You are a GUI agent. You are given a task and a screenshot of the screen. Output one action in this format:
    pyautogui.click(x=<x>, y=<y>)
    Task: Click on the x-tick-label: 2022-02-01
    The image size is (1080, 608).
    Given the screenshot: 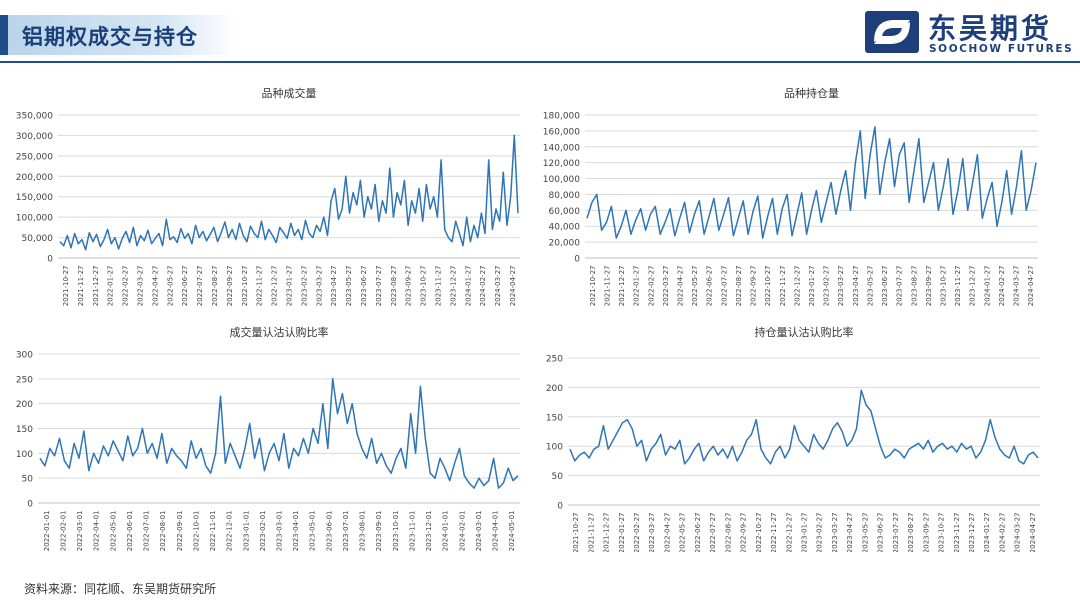 What is the action you would take?
    pyautogui.click(x=63, y=531)
    